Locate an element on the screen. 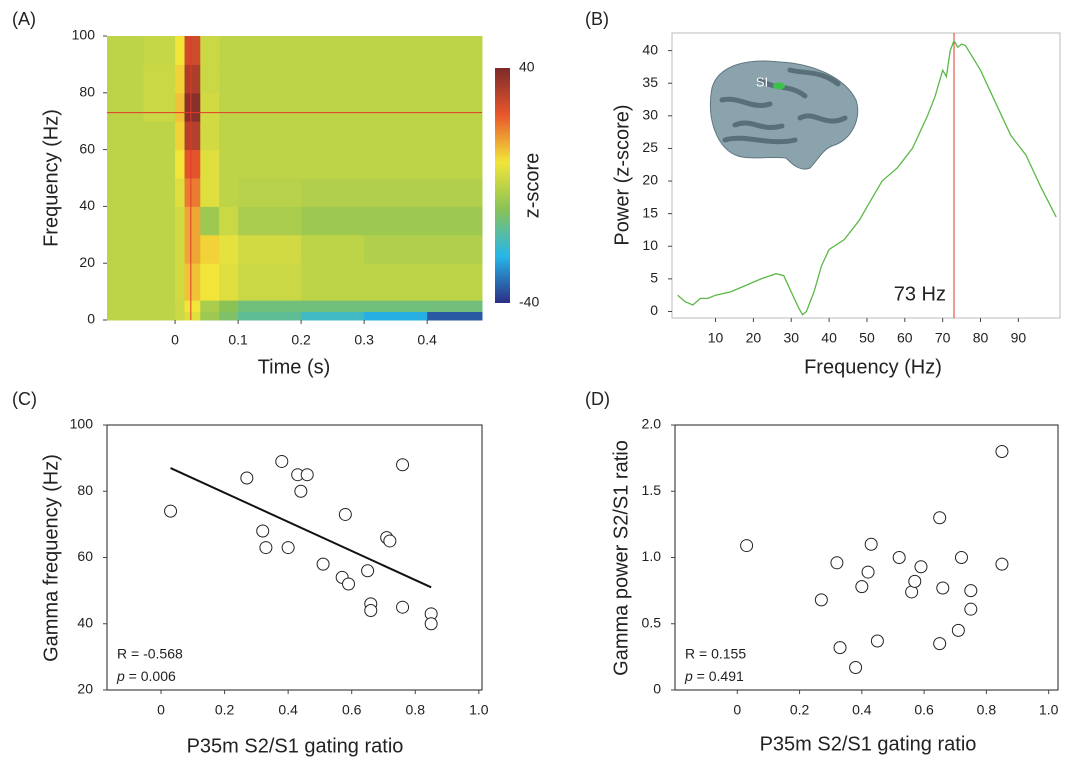 This screenshot has height=757, width=1077. y-tick-label: 0 is located at coordinates (654, 310).